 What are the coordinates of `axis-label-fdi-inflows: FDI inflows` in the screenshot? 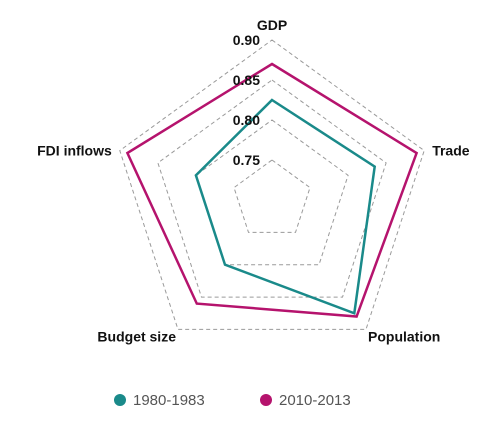 It's located at (74, 151).